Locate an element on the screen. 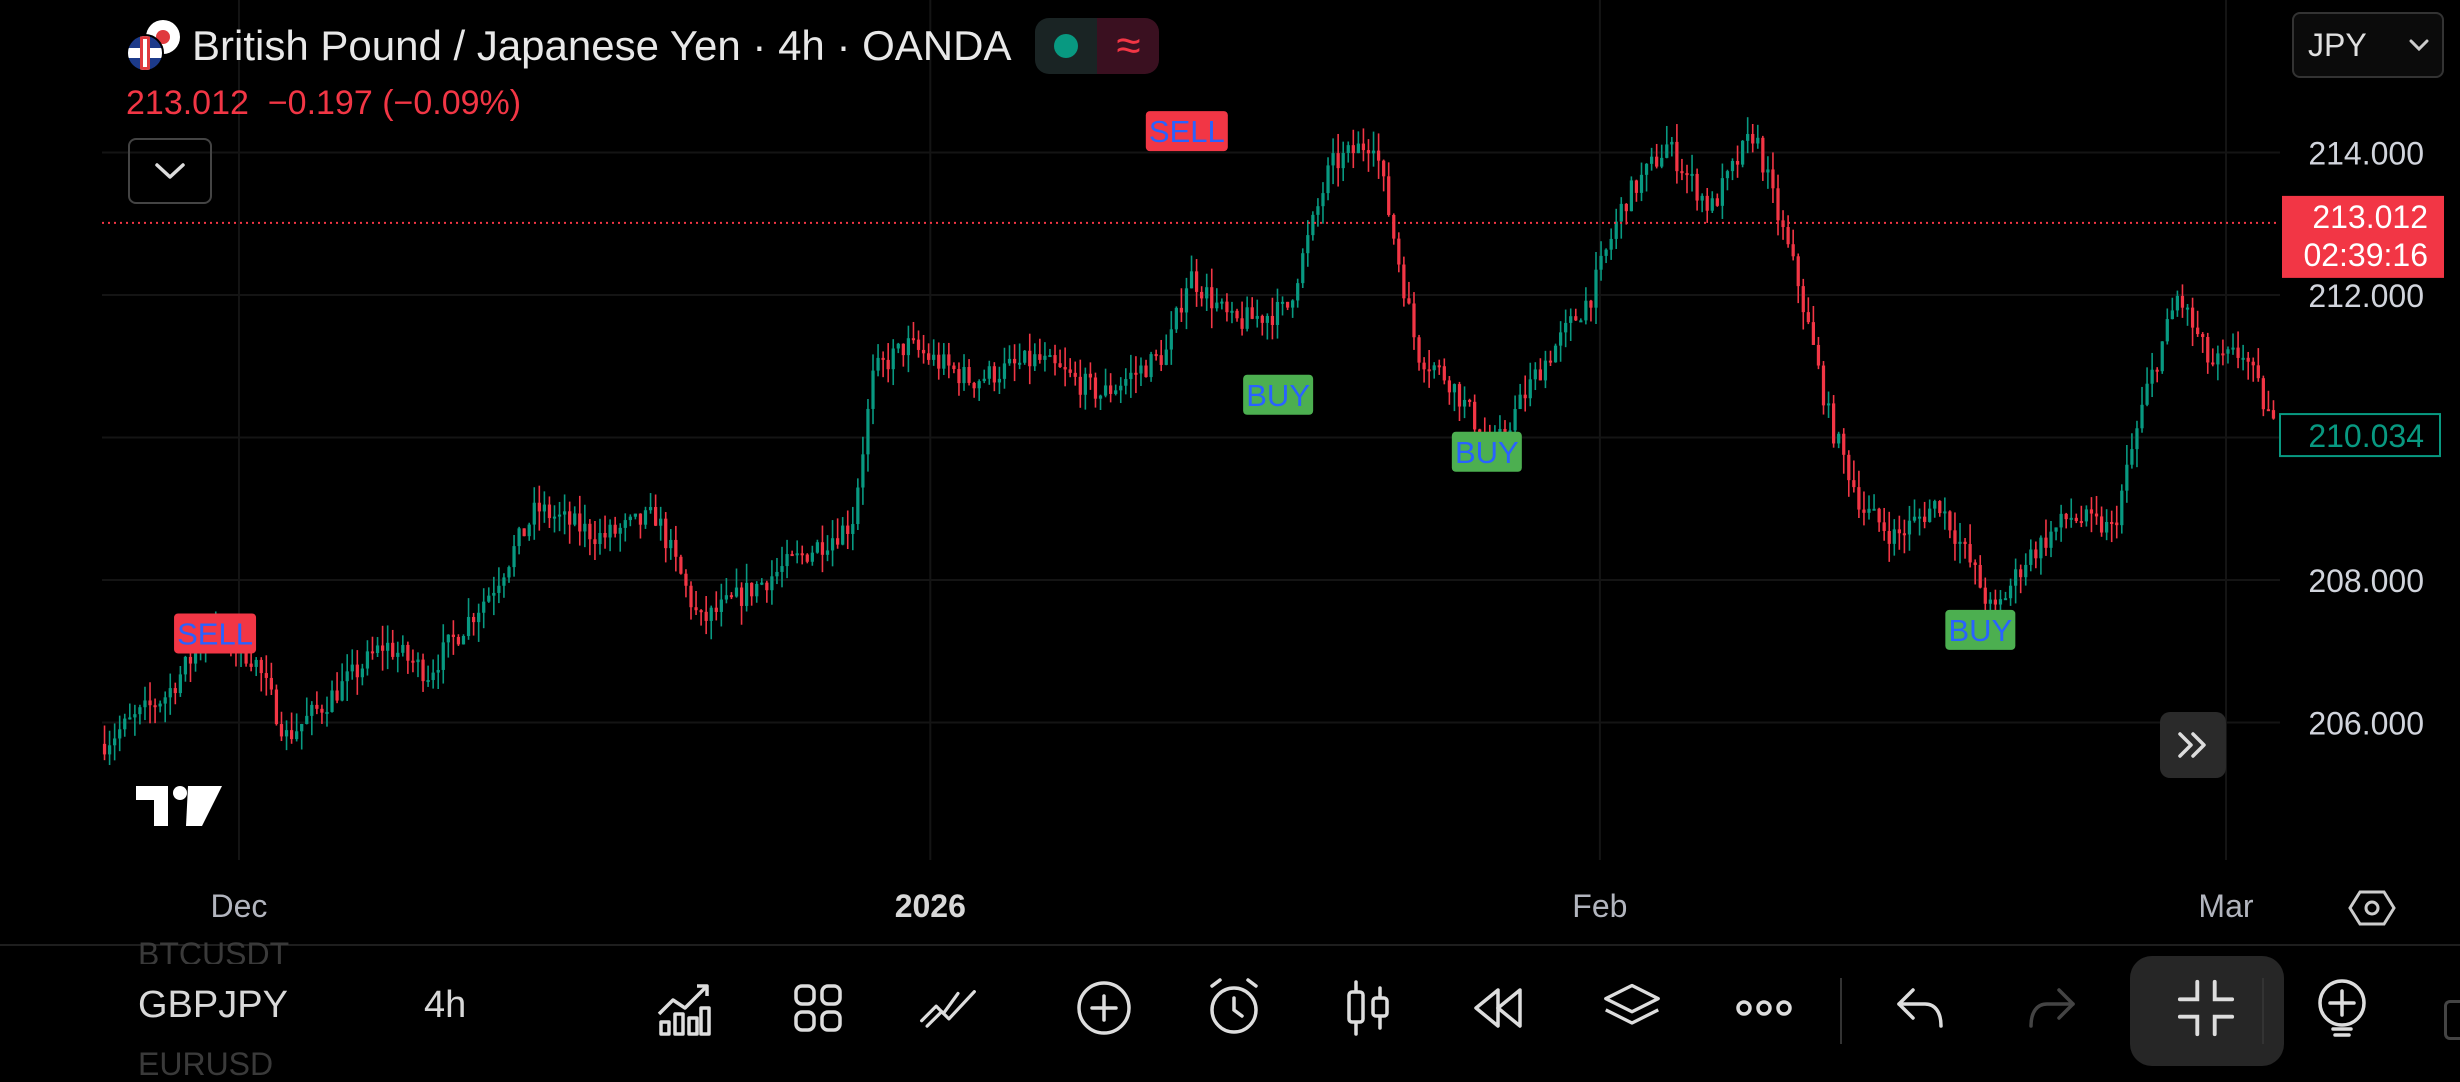  drawing-tools-button is located at coordinates (948, 1008).